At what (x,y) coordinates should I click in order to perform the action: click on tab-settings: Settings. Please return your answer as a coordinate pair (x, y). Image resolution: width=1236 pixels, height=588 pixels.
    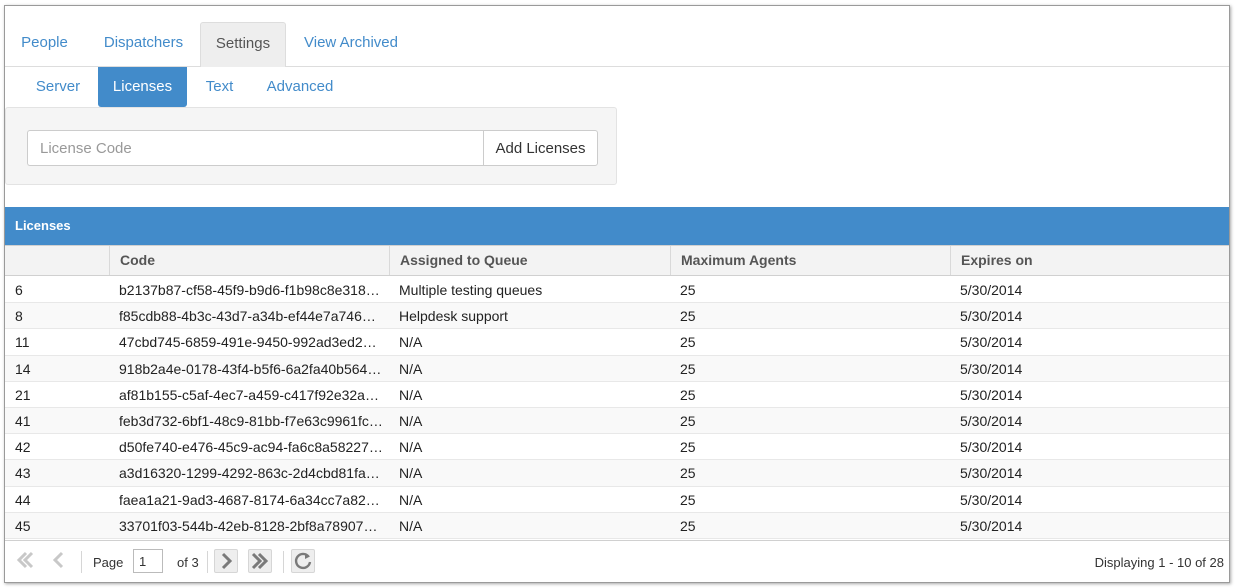
    Looking at the image, I should click on (243, 44).